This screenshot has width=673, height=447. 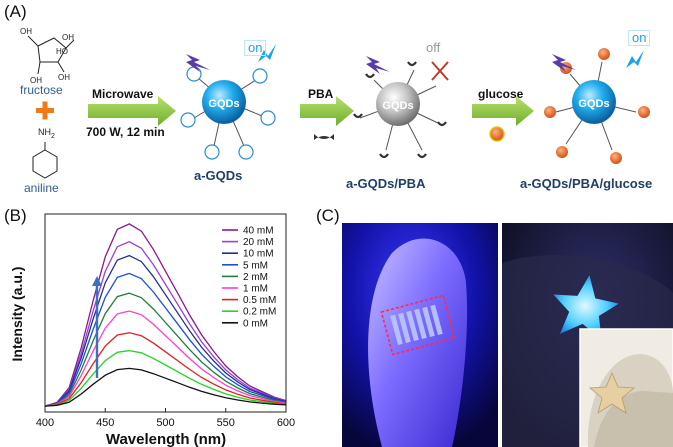 What do you see at coordinates (328, 215) in the screenshot?
I see `panel-c-label: (C)` at bounding box center [328, 215].